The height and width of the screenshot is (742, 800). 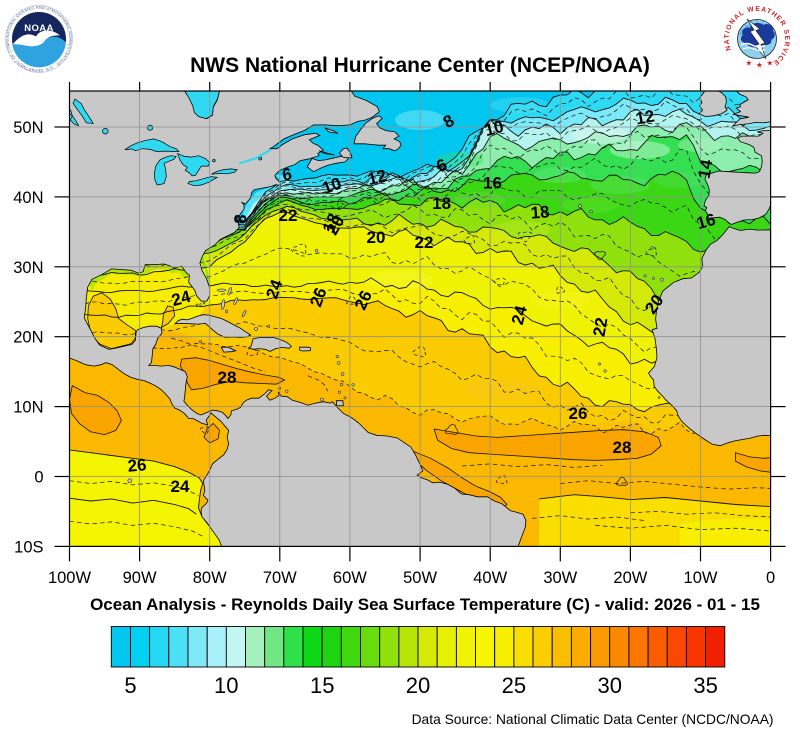 I want to click on svg-text: 80W, so click(x=210, y=578).